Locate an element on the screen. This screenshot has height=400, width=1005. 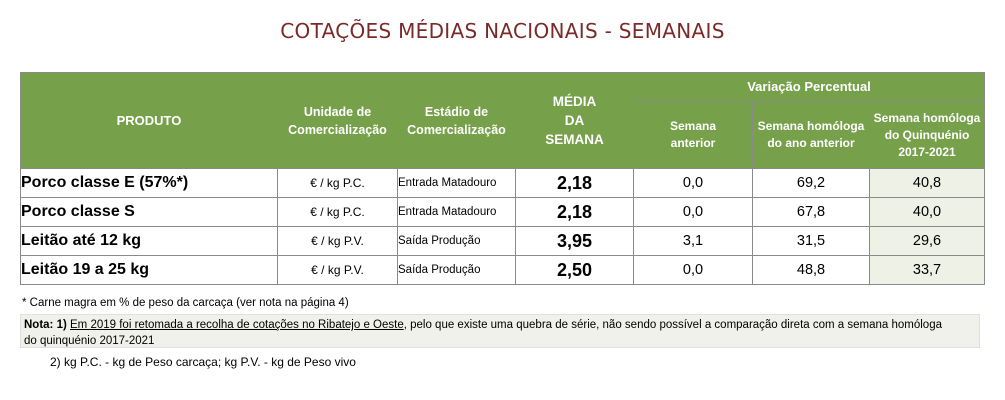
change-previous-year: 31,5 is located at coordinates (811, 241).